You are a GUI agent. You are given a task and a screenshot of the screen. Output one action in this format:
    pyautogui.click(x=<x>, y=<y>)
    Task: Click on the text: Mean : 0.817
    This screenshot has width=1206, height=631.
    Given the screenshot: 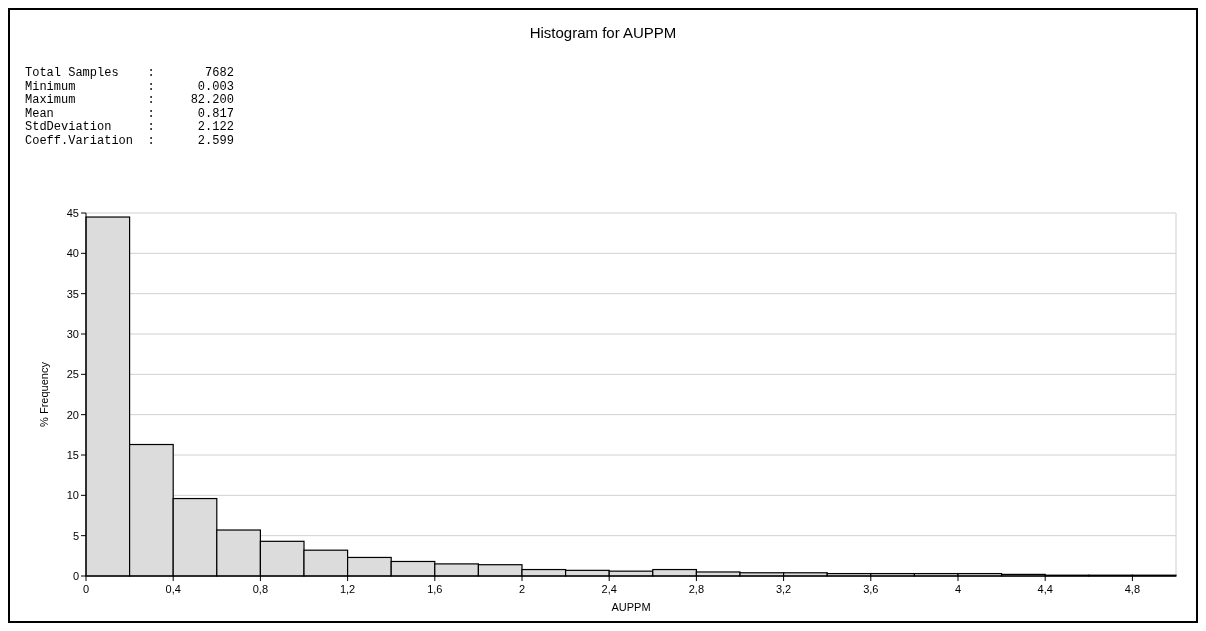 What is the action you would take?
    pyautogui.click(x=129, y=113)
    